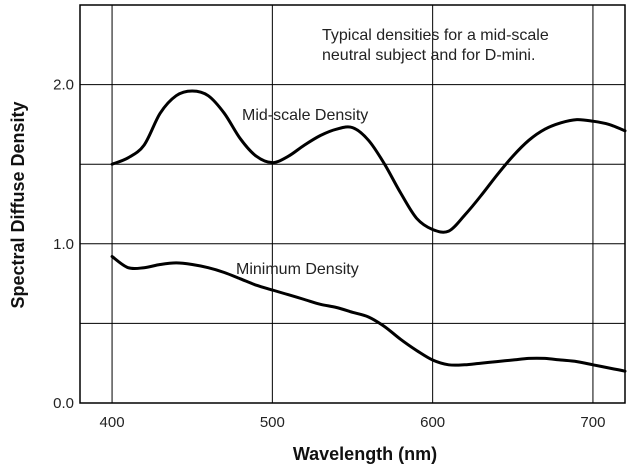 This screenshot has width=628, height=469. Describe the element at coordinates (63, 403) in the screenshot. I see `y-tick-label: 0.0` at that location.